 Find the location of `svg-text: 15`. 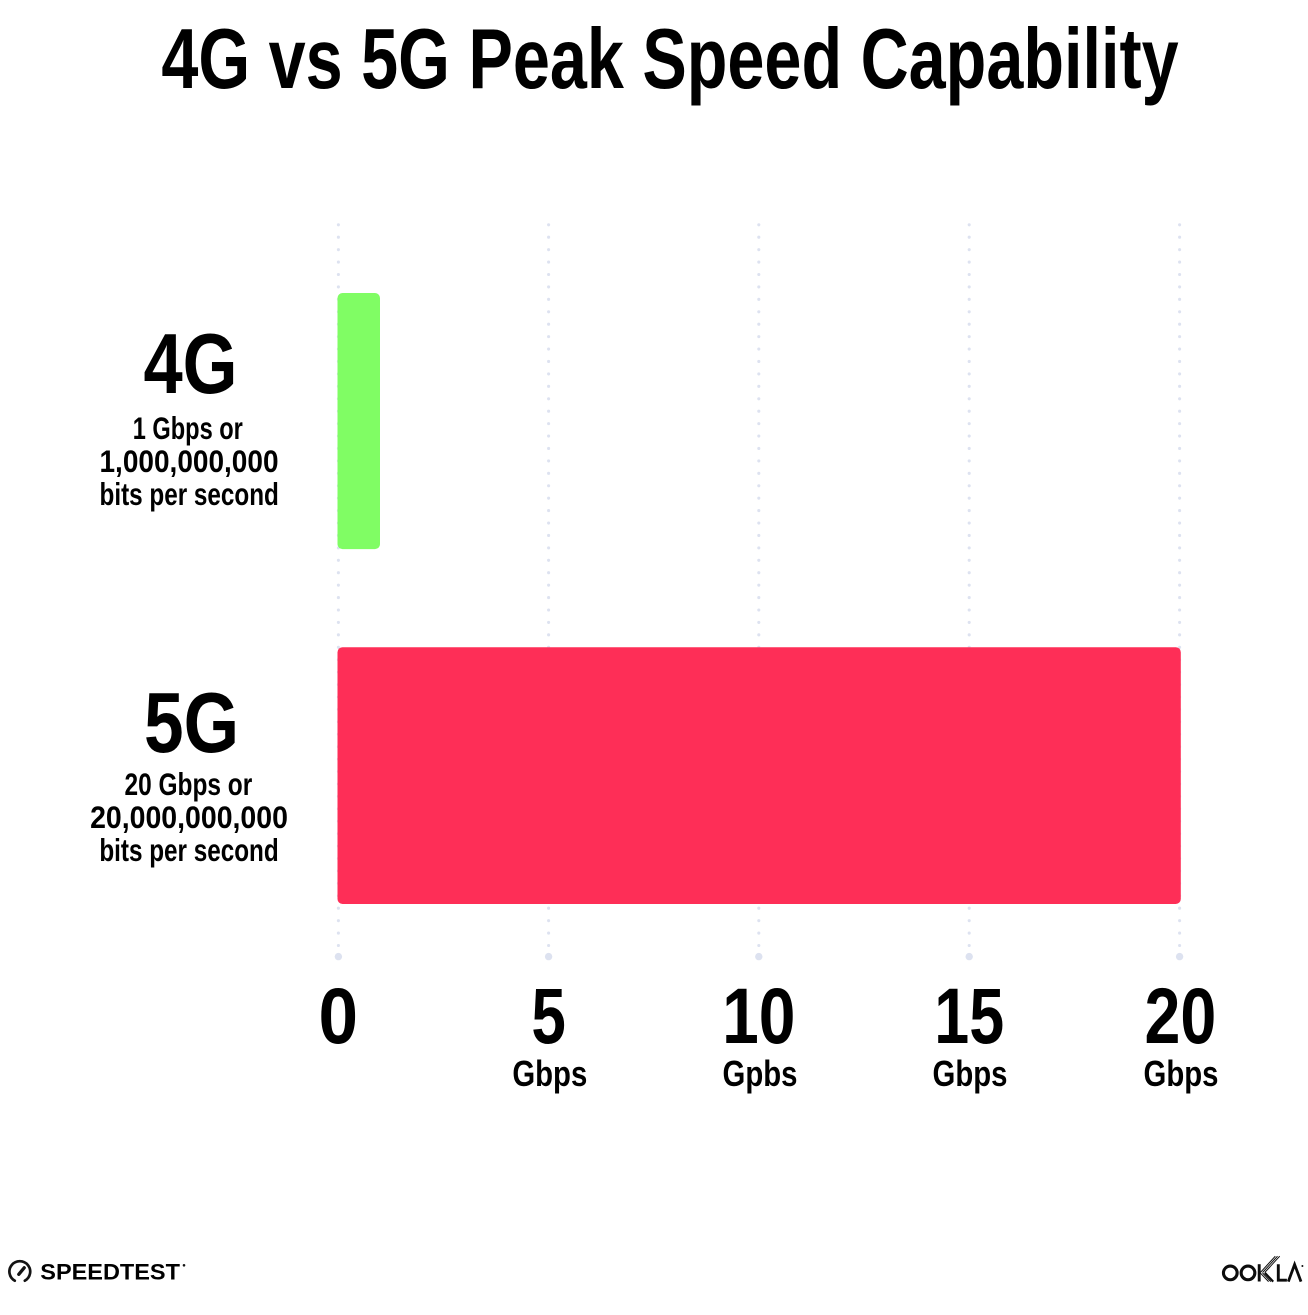

svg-text: 15 is located at coordinates (969, 1016).